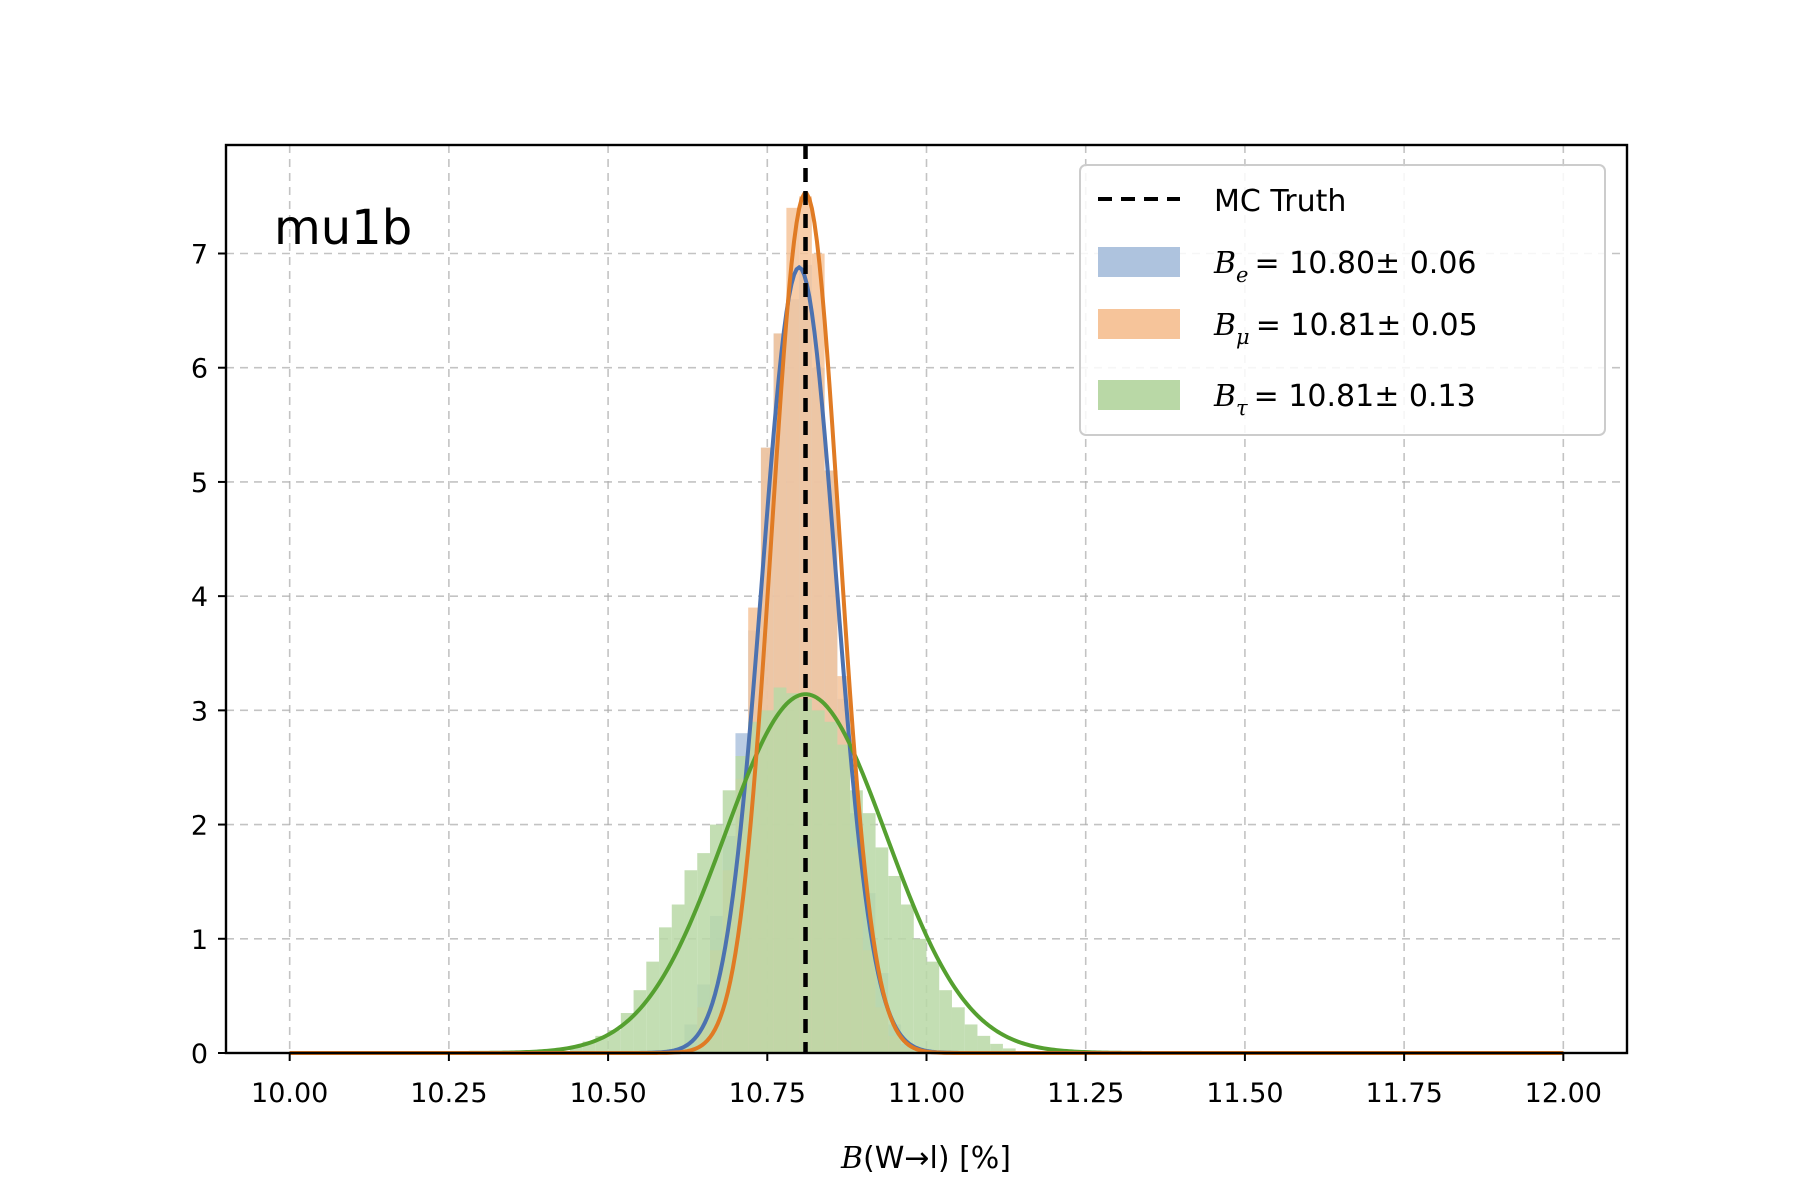  Describe the element at coordinates (767, 1093) in the screenshot. I see `x-tick-label: 10.75` at that location.